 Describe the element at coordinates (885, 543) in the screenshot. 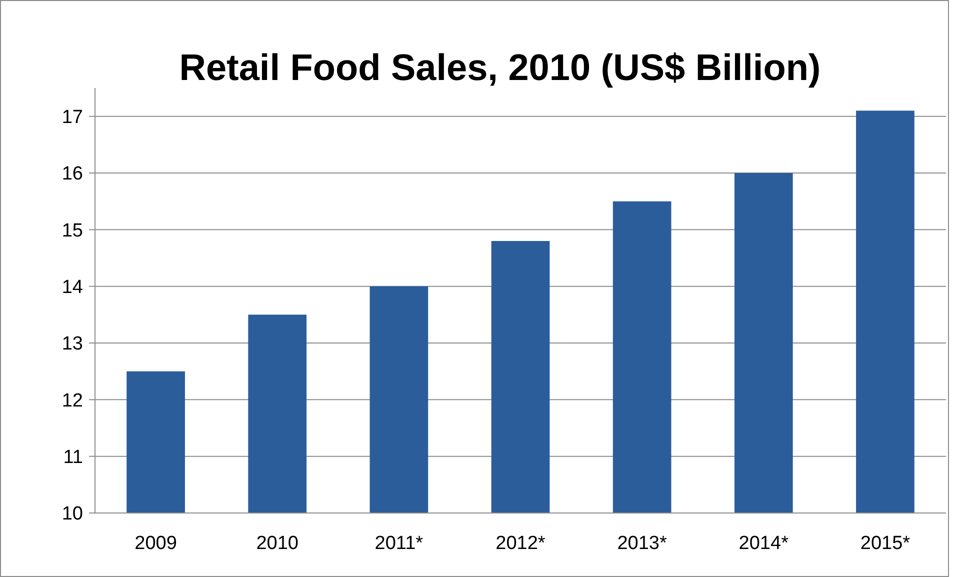

I see `x-tick-label: 2015*` at that location.